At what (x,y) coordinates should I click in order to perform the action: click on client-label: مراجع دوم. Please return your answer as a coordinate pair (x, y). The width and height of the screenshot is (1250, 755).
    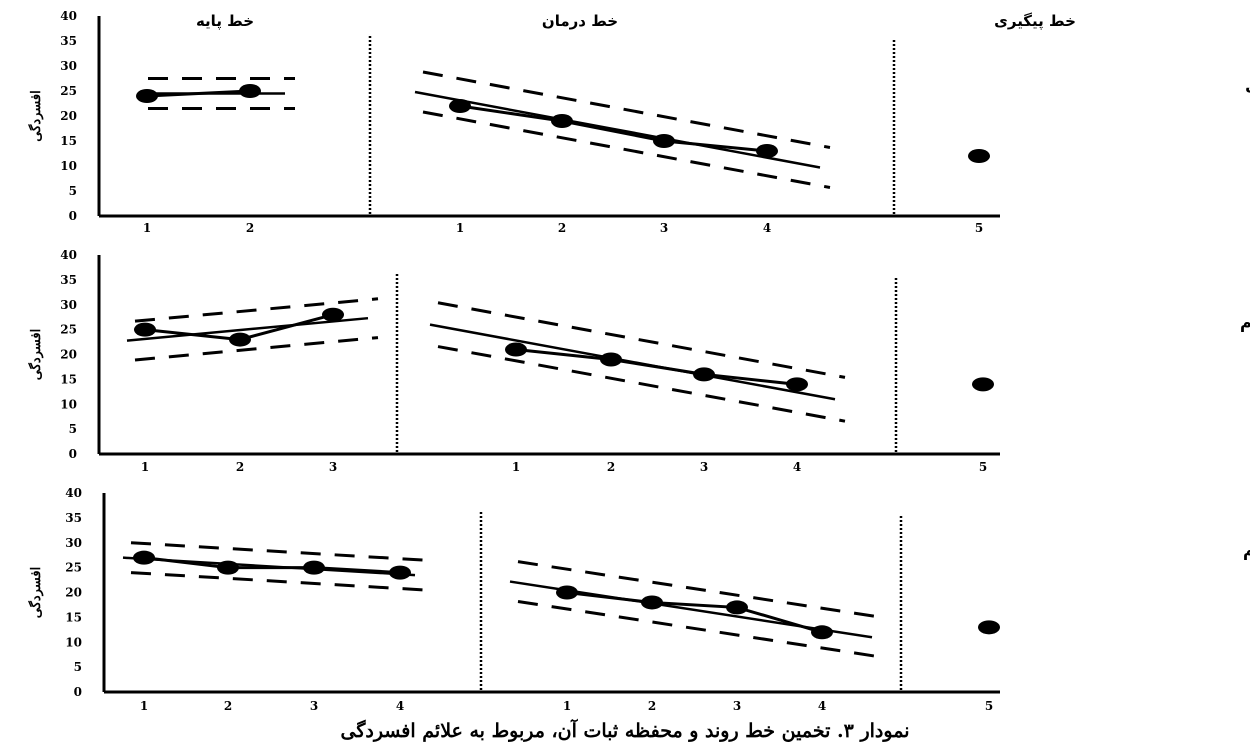
    Looking at the image, I should click on (1245, 322).